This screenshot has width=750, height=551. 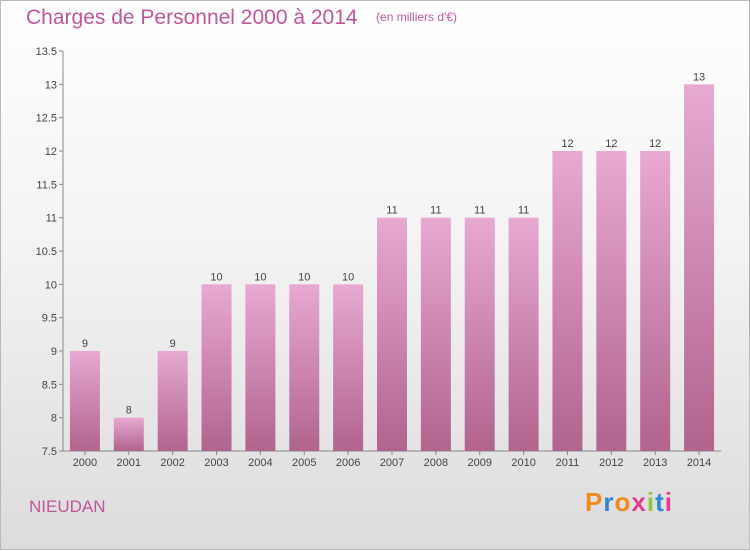 I want to click on x-tick-label: 2012, so click(x=611, y=463).